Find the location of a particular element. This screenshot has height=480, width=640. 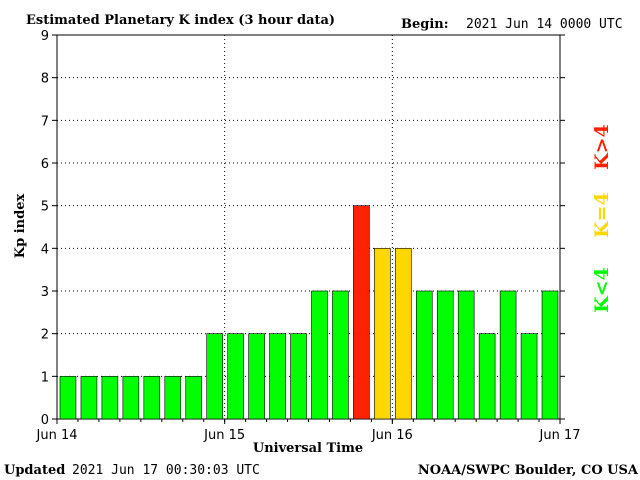

source-credit: NOAA/SWPC Boulder, CO USA is located at coordinates (528, 470).